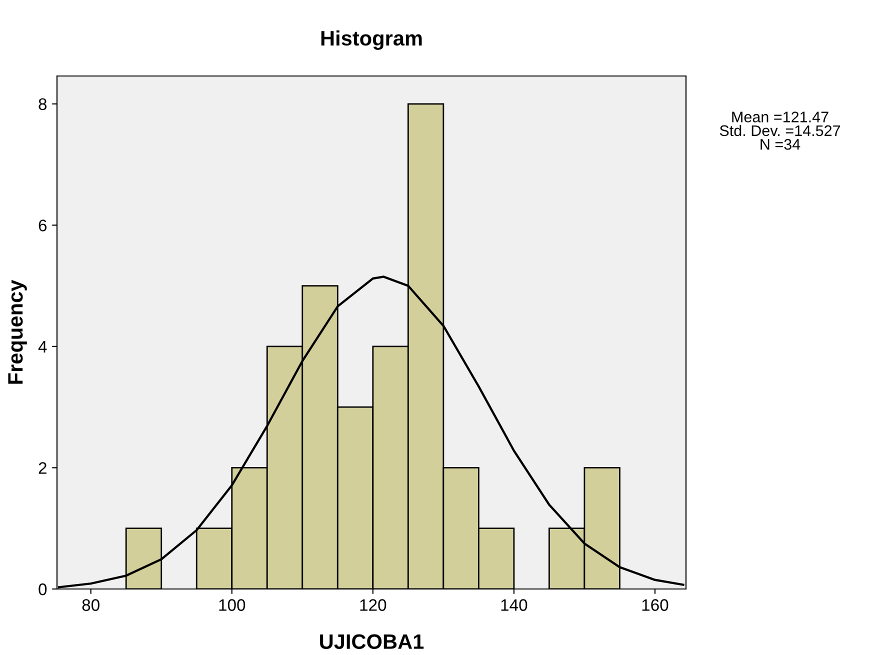 This screenshot has width=872, height=655. What do you see at coordinates (371, 40) in the screenshot?
I see `chart-title: Histogram` at bounding box center [371, 40].